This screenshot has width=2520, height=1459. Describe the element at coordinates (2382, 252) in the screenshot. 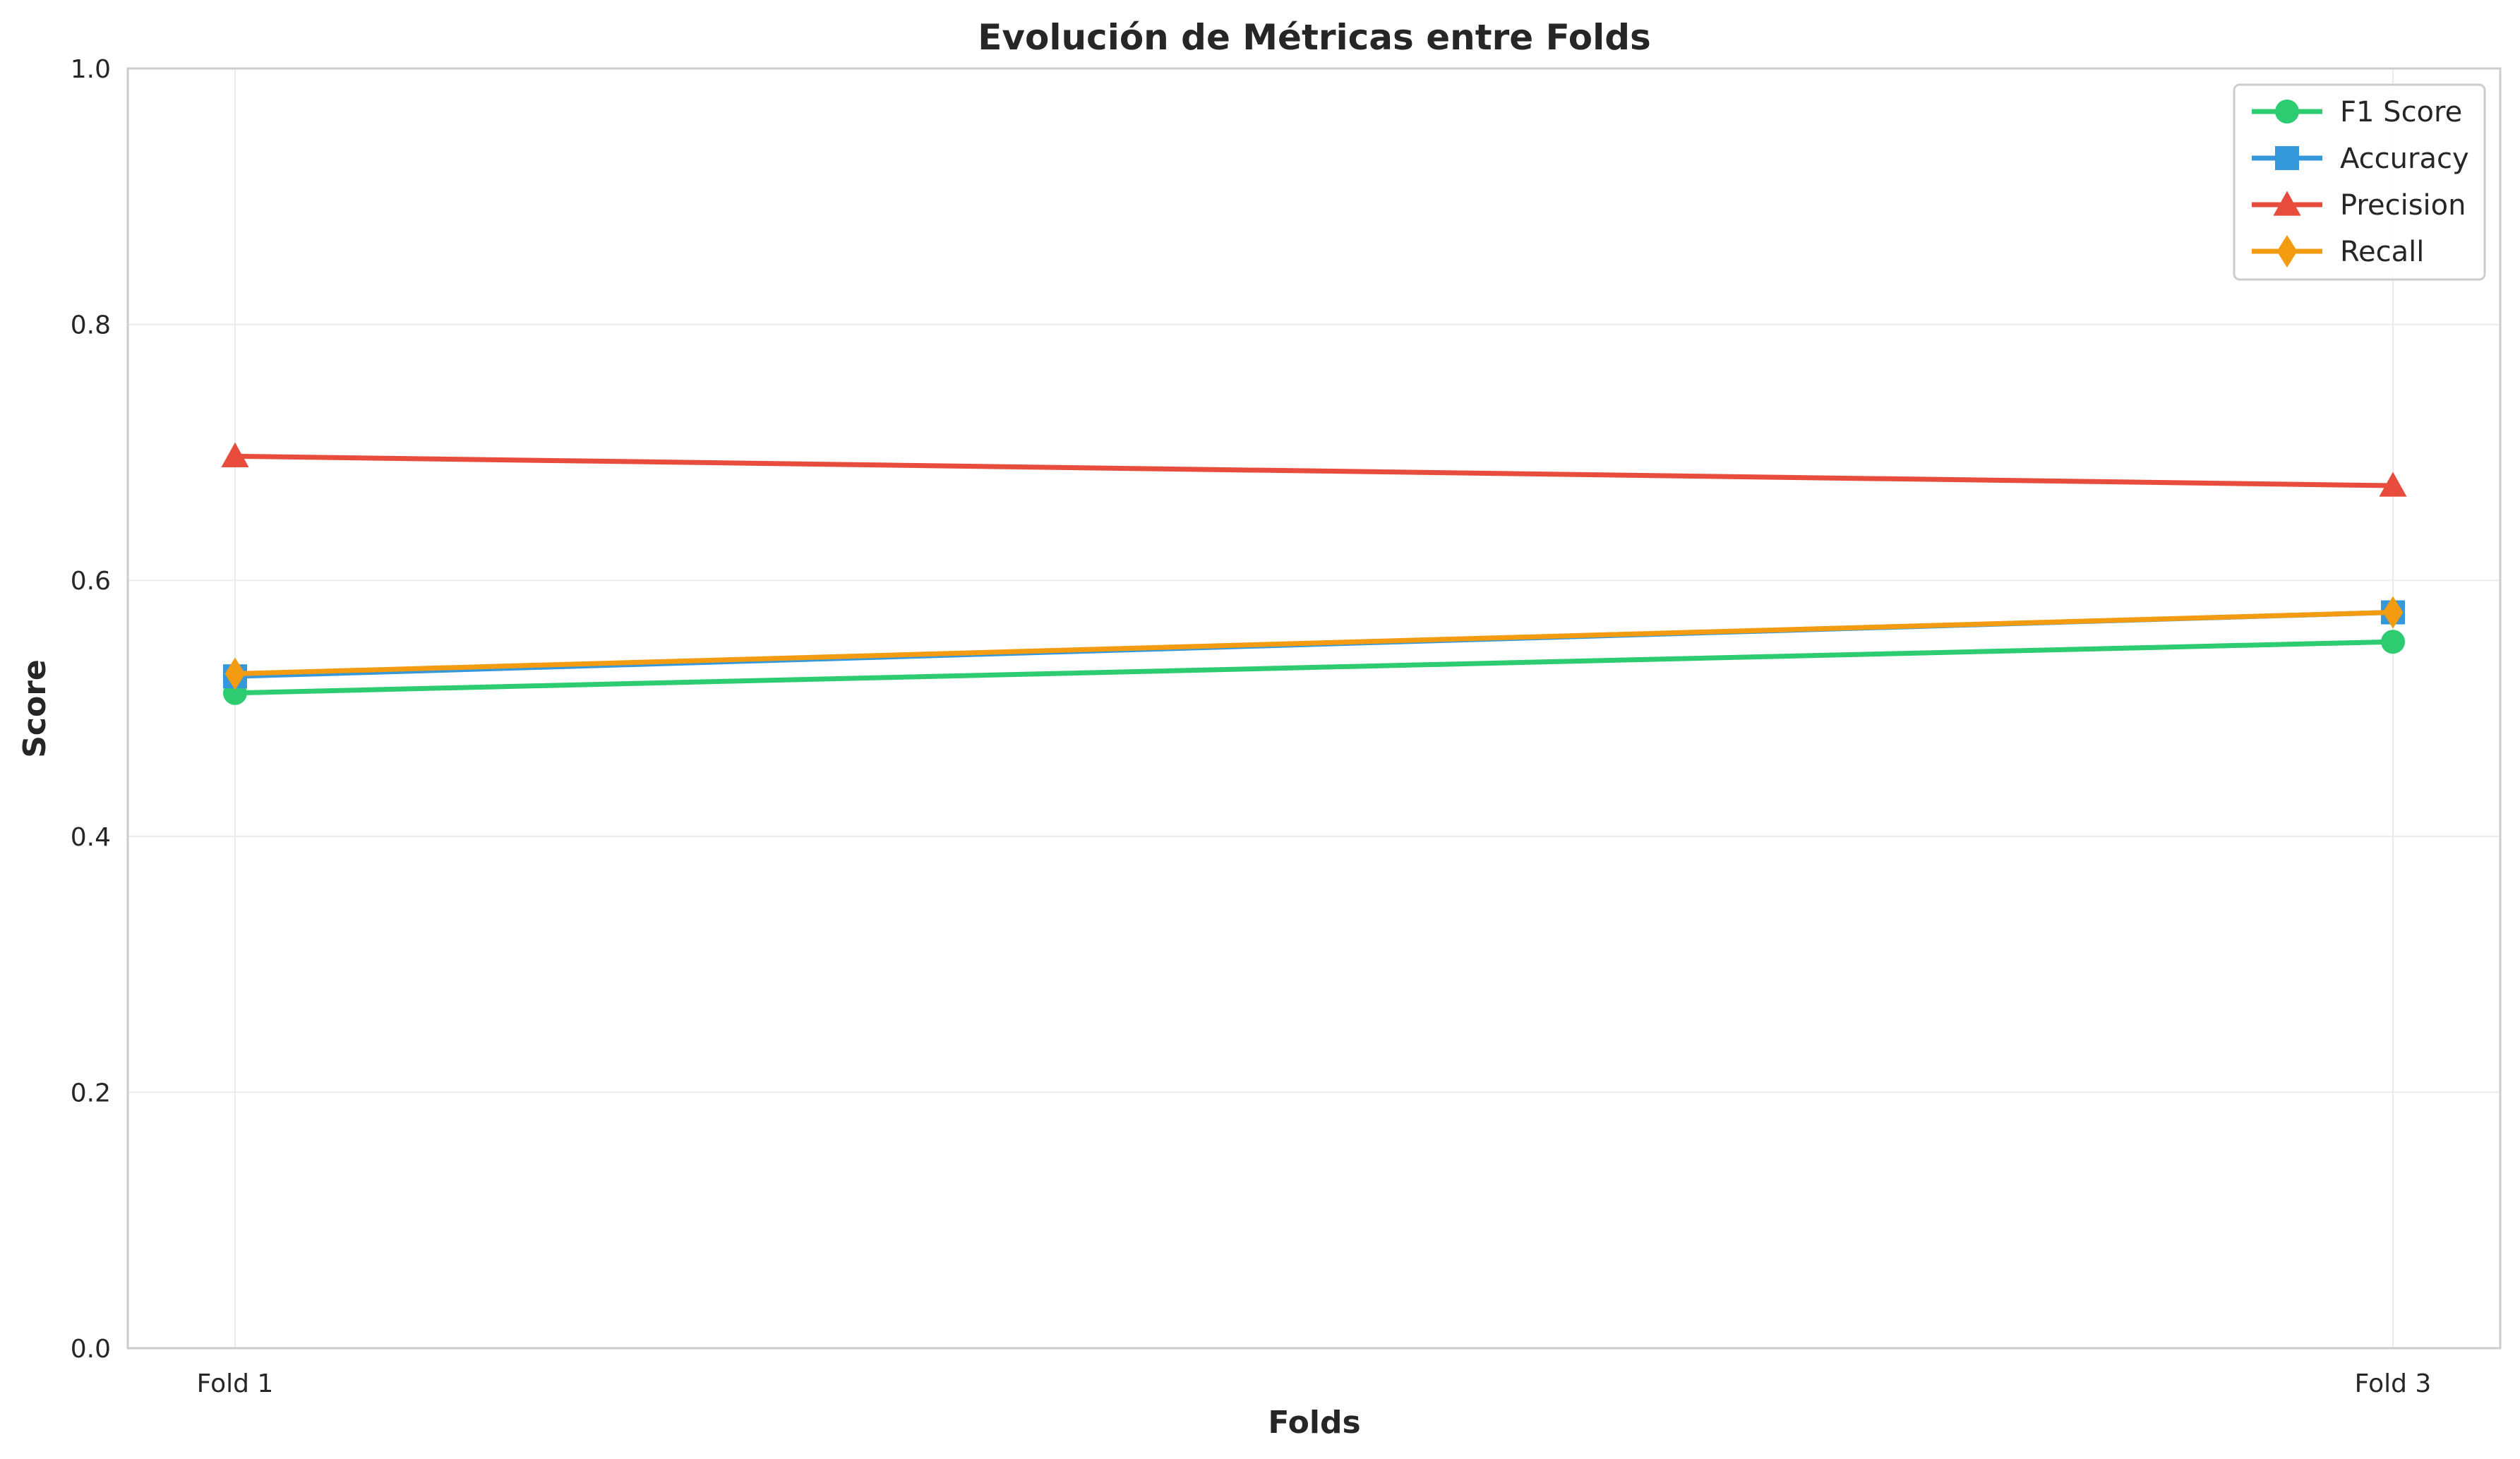

I see `legend-label: Recall` at that location.